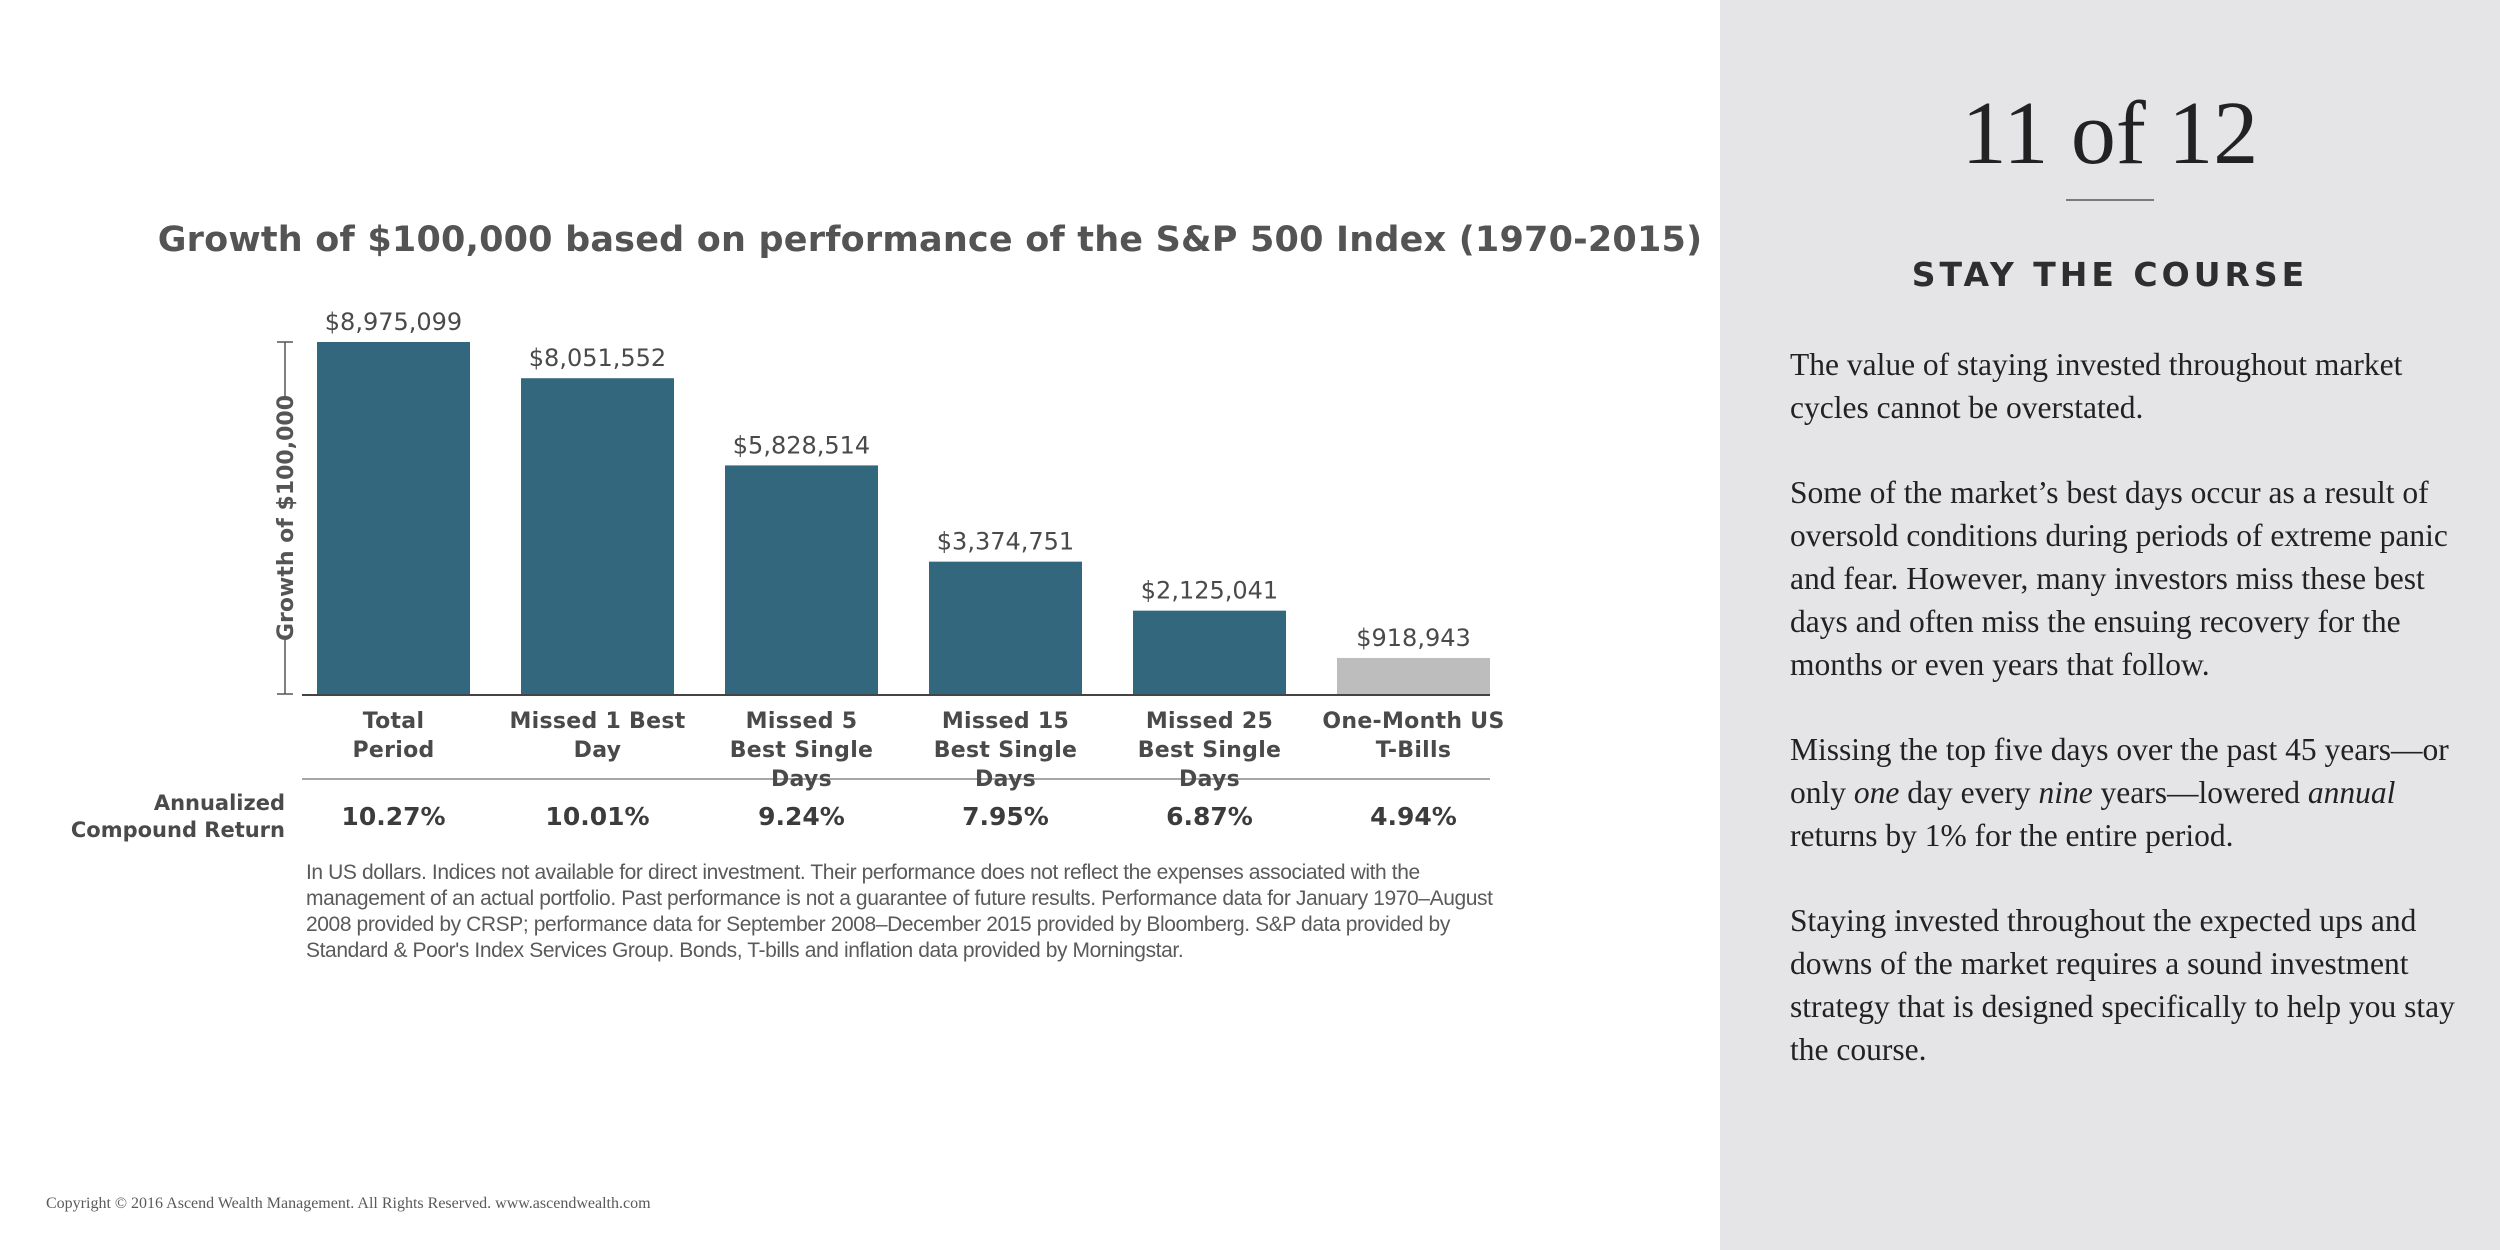  I want to click on bar-value-label: $8,975,099, so click(393, 322).